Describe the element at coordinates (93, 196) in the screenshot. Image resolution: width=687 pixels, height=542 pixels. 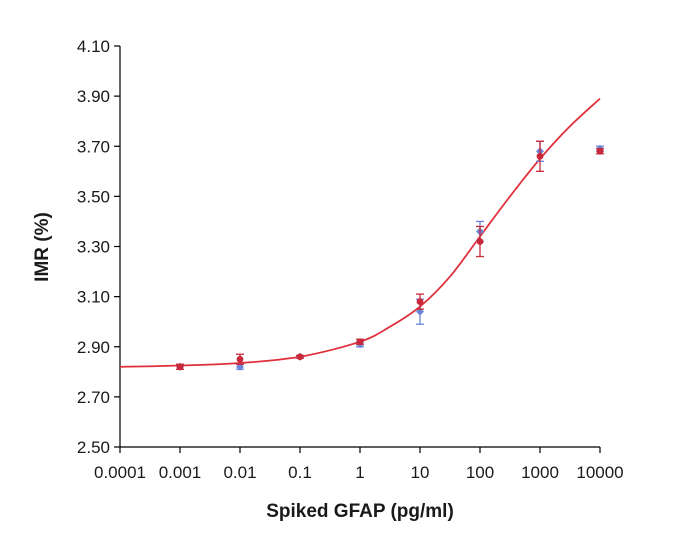
I see `y-tick-label: 3.50` at that location.